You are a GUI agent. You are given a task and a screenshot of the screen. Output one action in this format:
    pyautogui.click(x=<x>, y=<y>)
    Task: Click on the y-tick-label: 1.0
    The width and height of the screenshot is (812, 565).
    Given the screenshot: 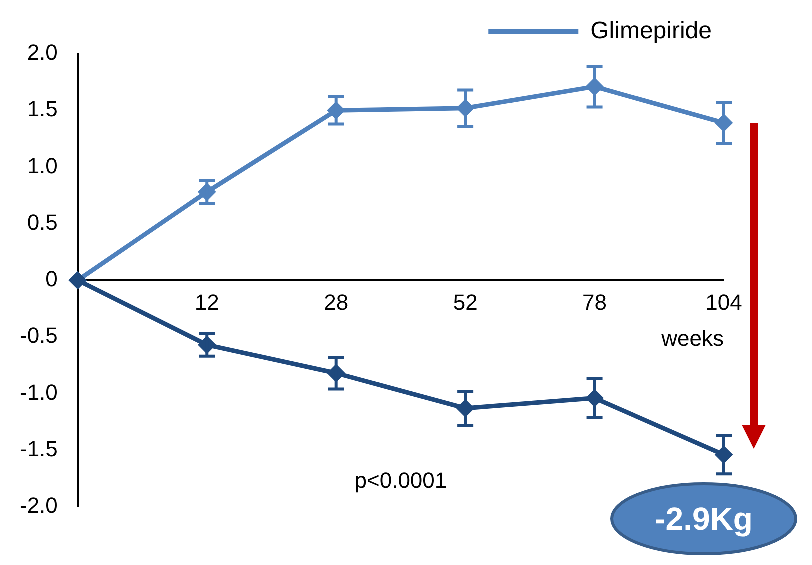 What is the action you would take?
    pyautogui.click(x=42, y=165)
    